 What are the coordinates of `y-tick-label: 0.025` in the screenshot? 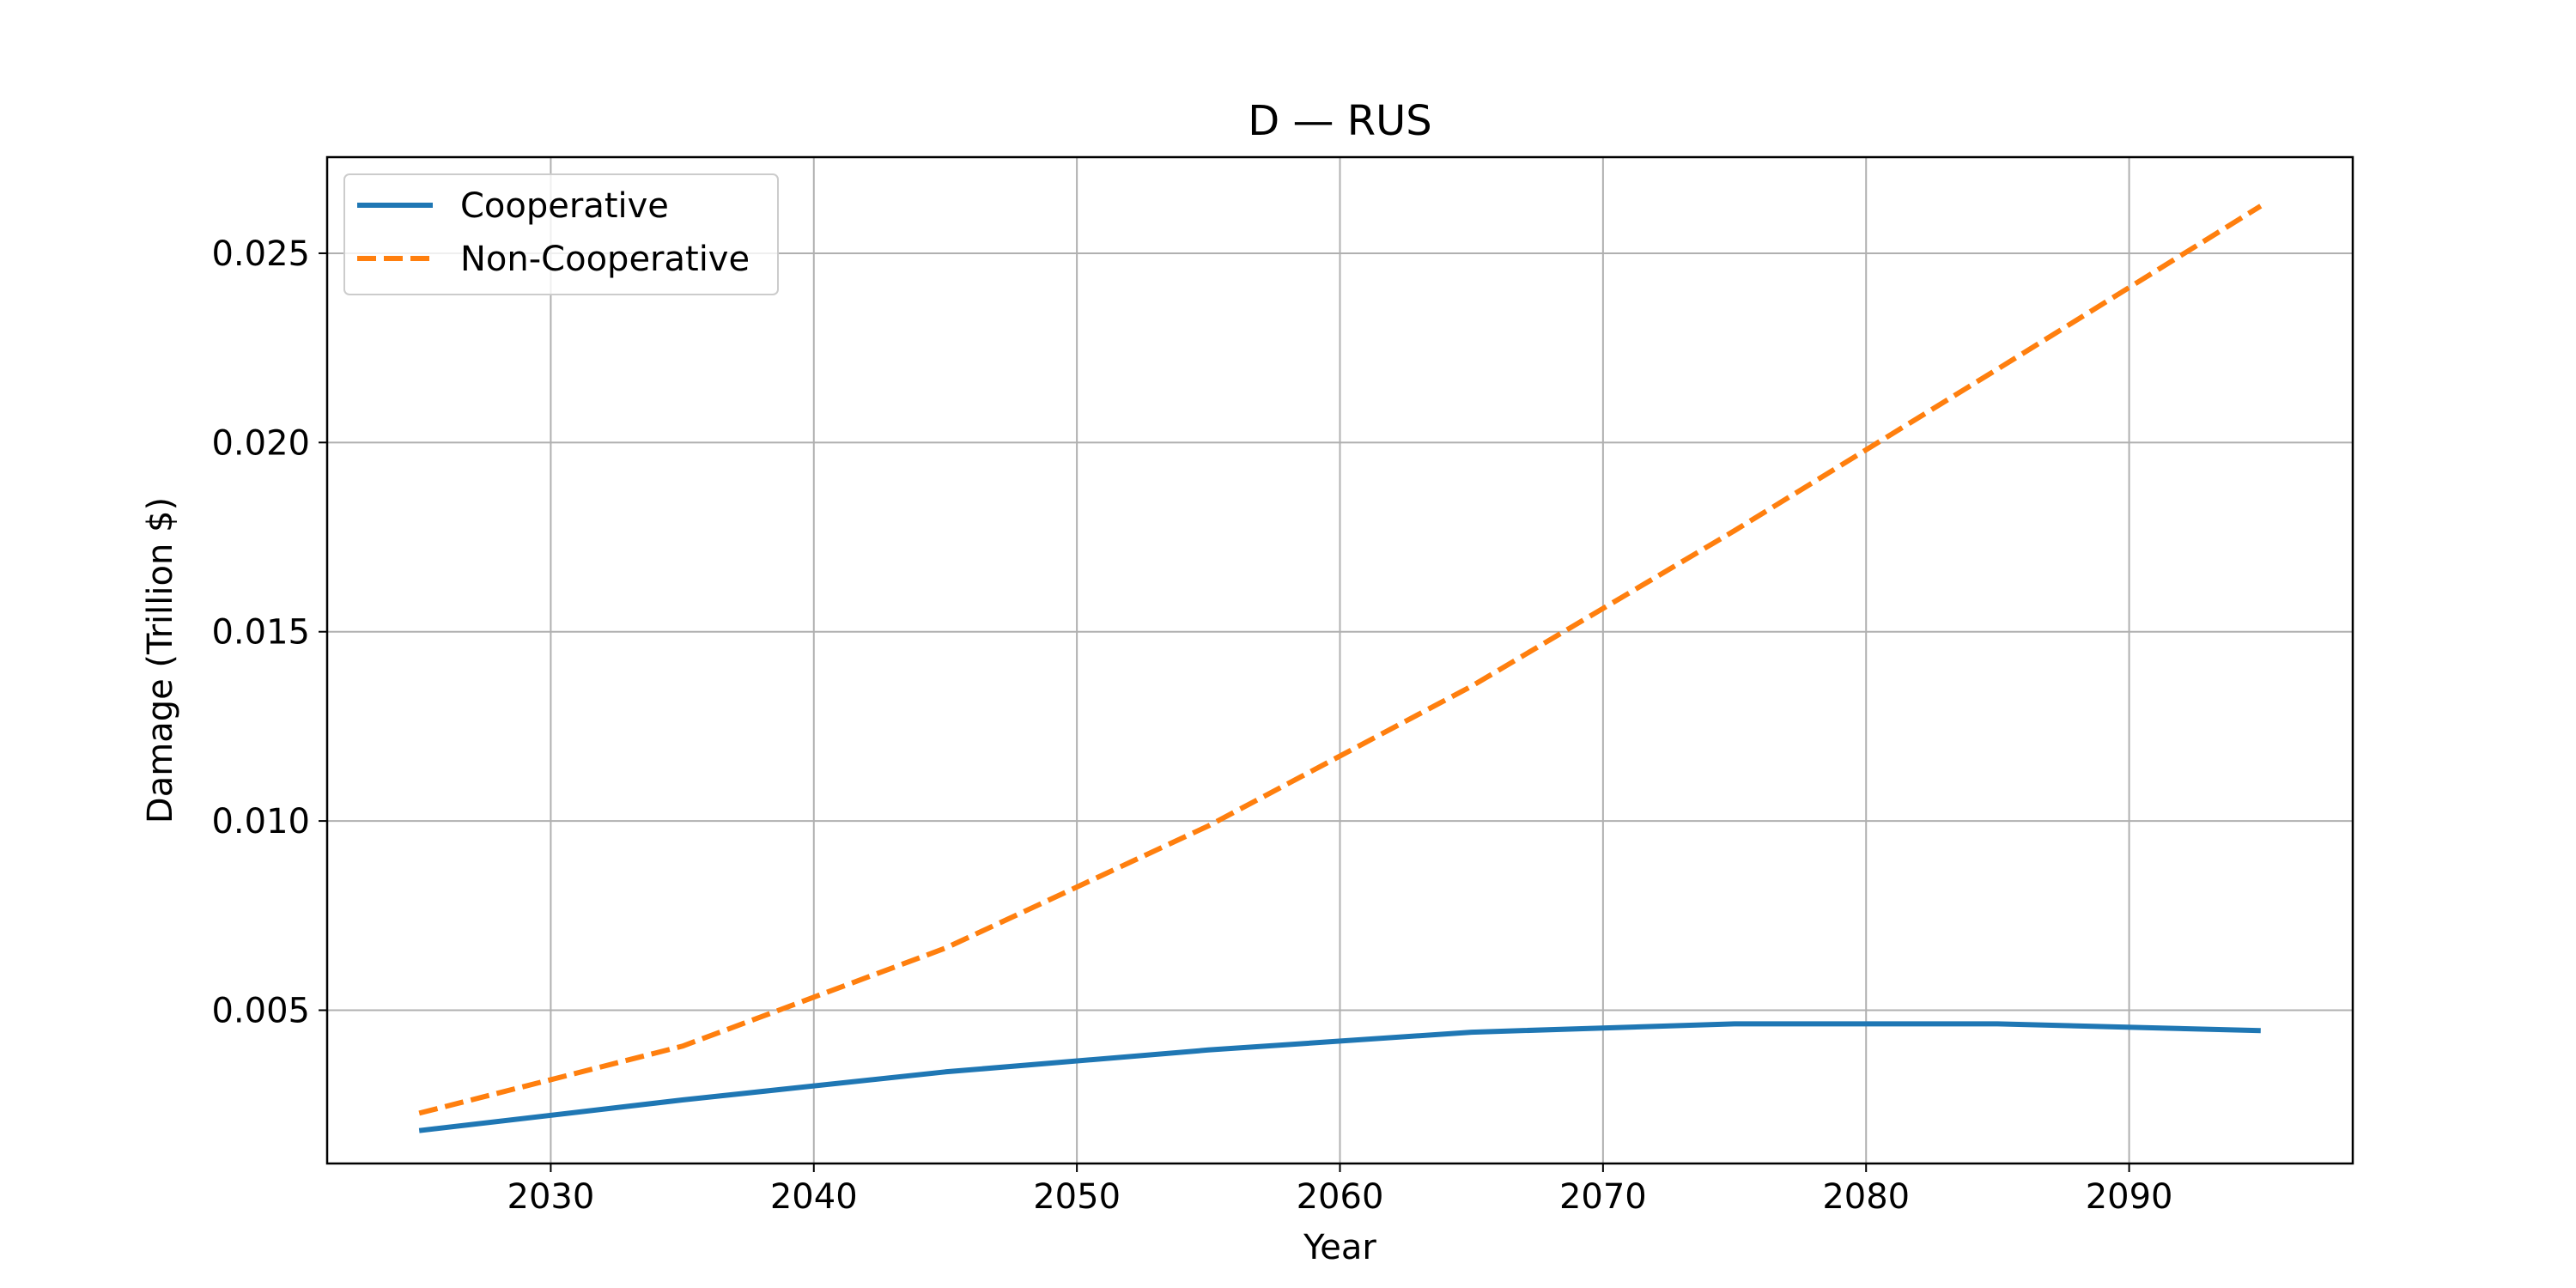 It's located at (260, 254).